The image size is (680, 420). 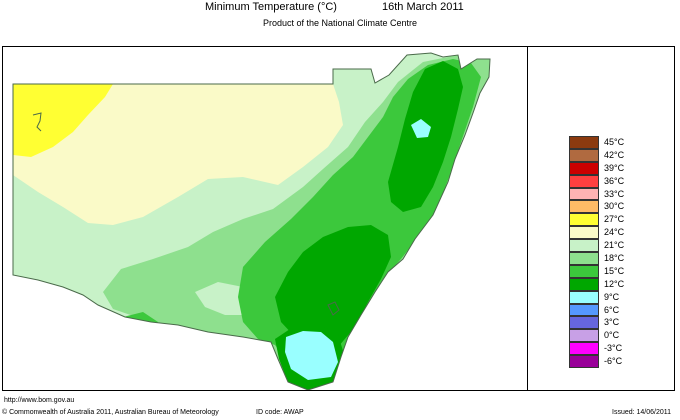 What do you see at coordinates (612, 309) in the screenshot?
I see `legend-label: 6°C` at bounding box center [612, 309].